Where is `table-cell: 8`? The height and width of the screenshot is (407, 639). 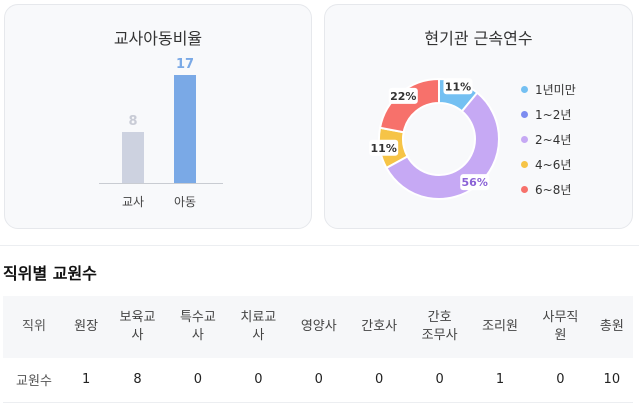 table-cell: 8 is located at coordinates (137, 380).